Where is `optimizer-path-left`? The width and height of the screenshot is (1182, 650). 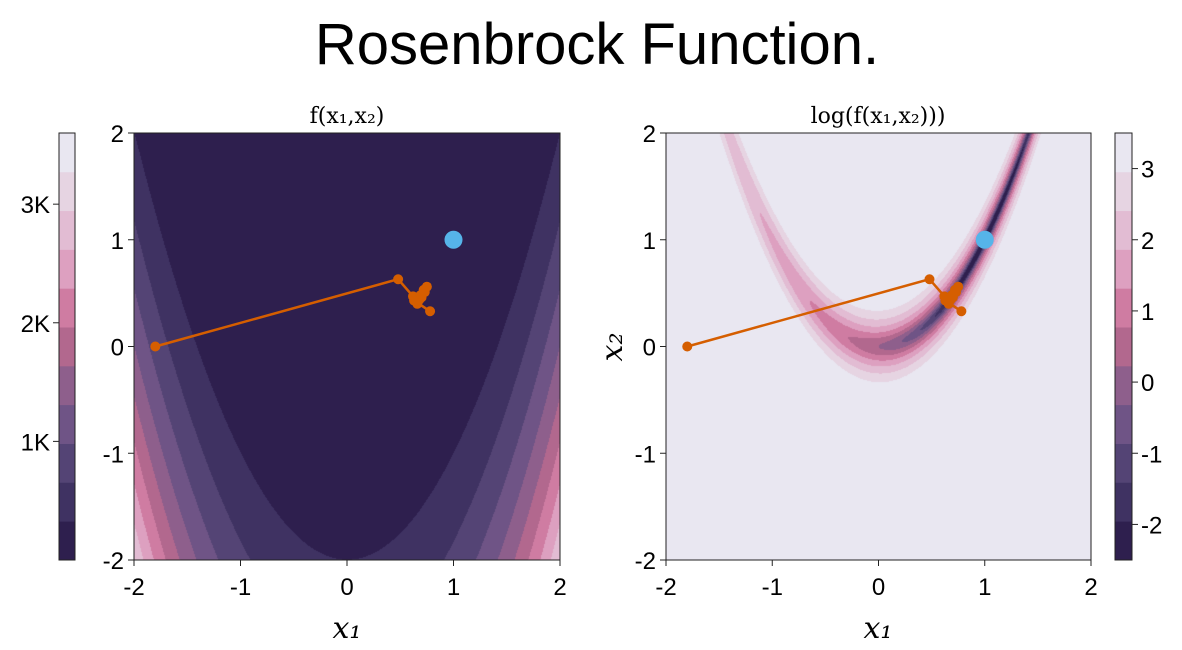
optimizer-path-left is located at coordinates (306, 291).